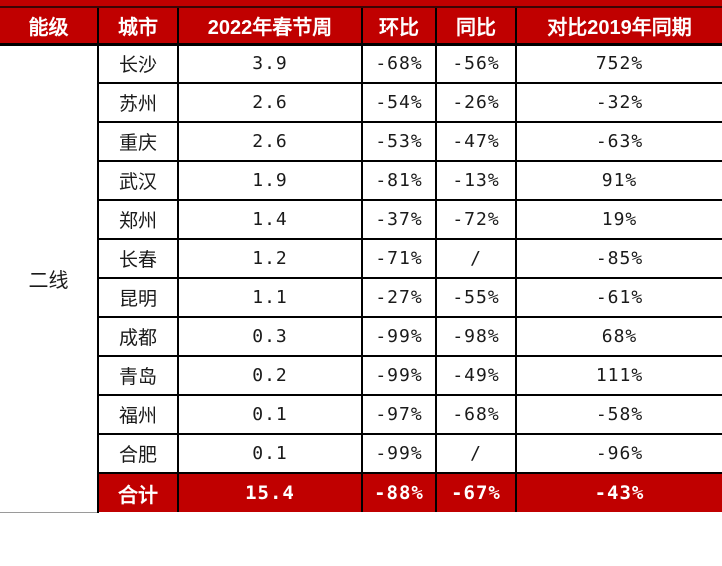  I want to click on cell-city: 合肥, so click(138, 453).